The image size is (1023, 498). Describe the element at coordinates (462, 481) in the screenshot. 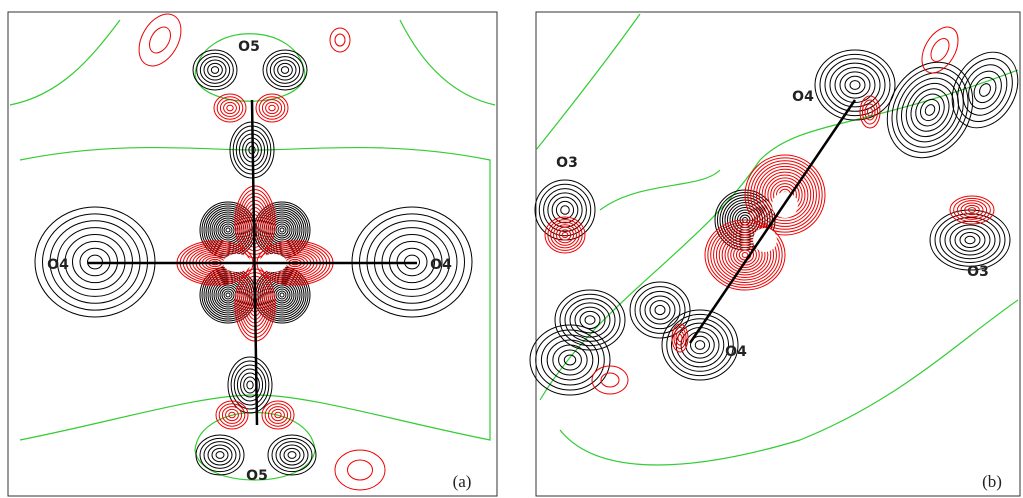

I see `panel-label: (a)` at that location.